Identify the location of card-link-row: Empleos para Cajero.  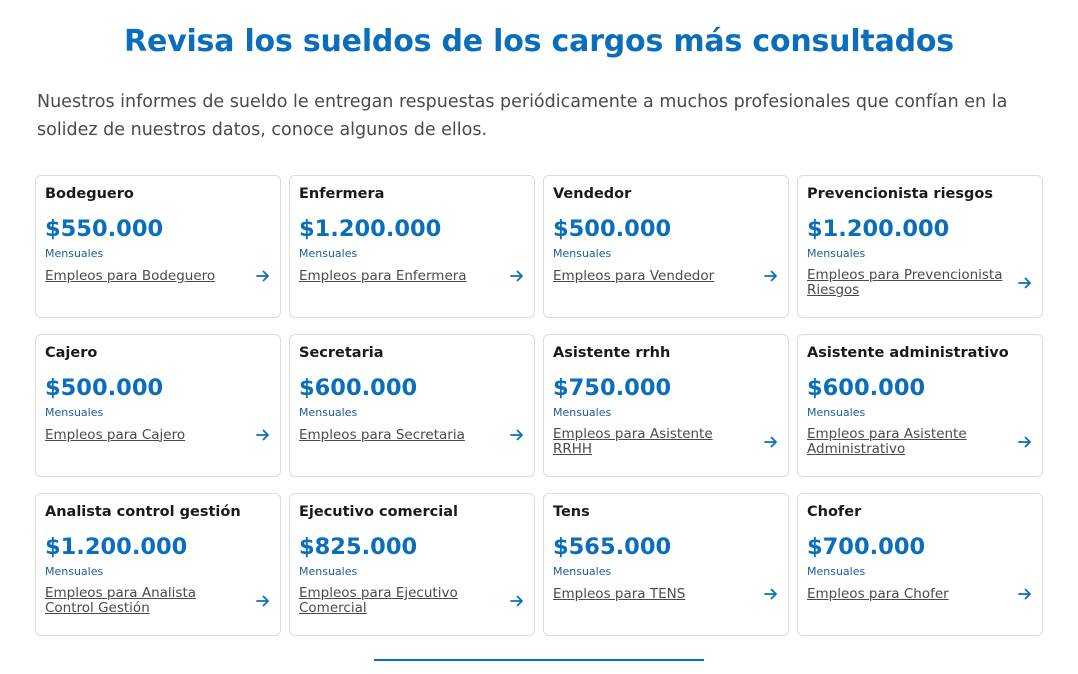
(158, 435).